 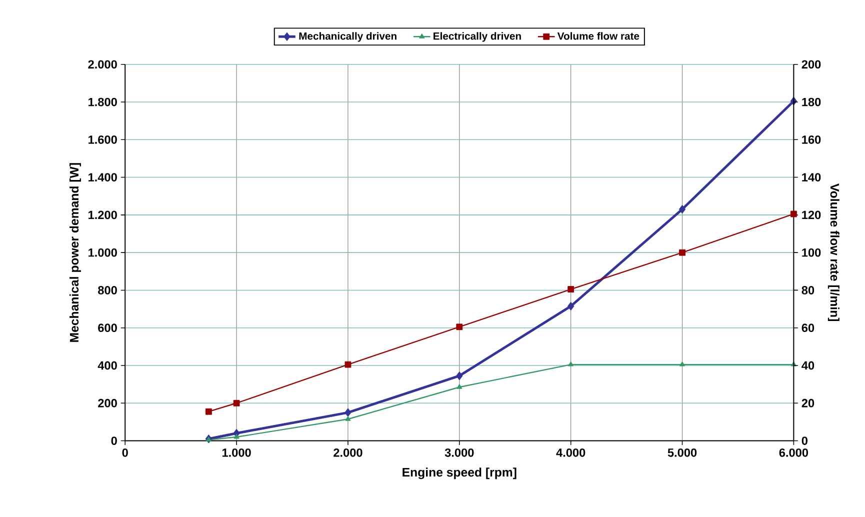 I want to click on y2-tick-label: 200, so click(x=811, y=64).